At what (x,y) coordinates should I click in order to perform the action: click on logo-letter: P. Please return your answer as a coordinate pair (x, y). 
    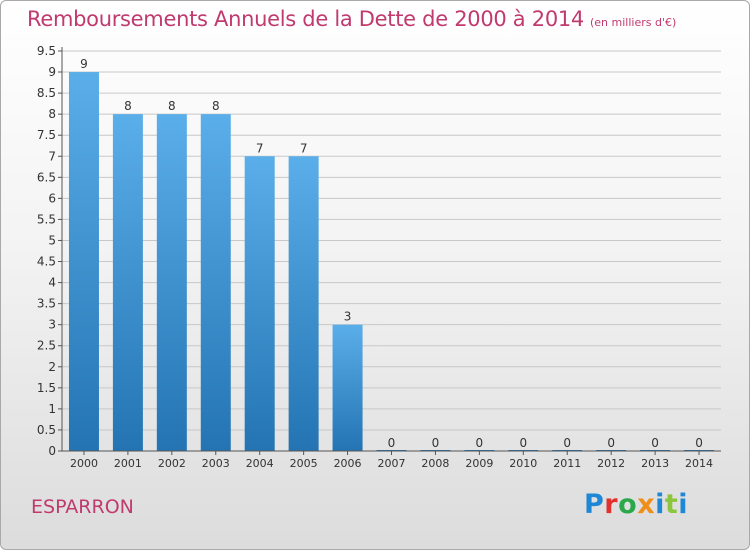
    Looking at the image, I should click on (594, 504).